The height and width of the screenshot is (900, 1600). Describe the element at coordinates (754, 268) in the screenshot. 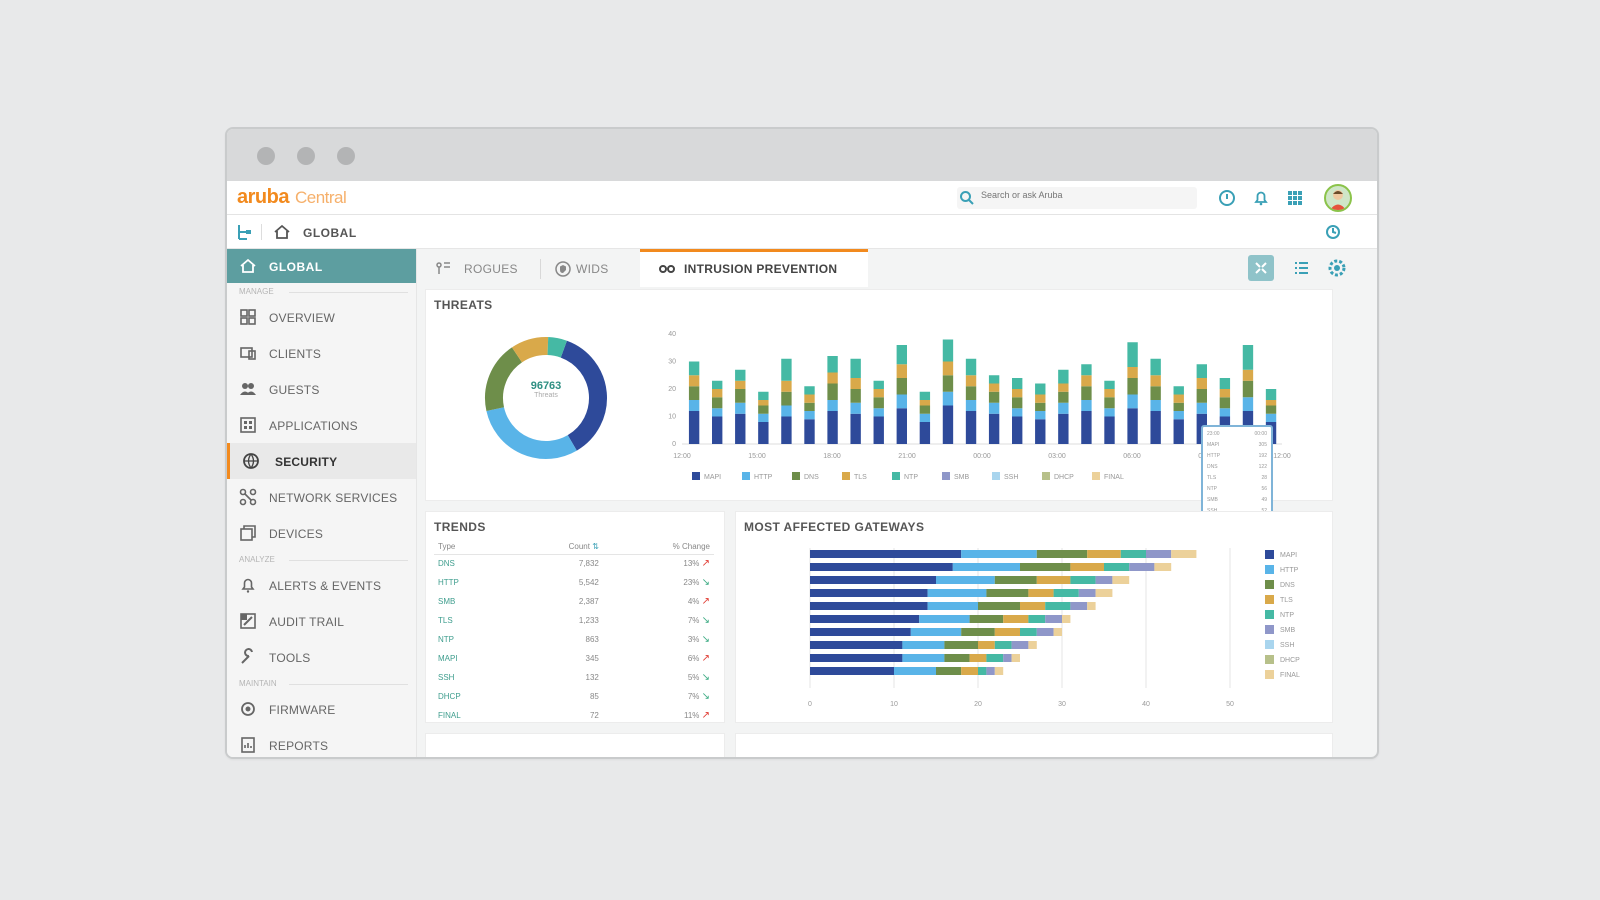

I see `tab-intrusion-prevention: INTRUSION PREVENTION` at that location.